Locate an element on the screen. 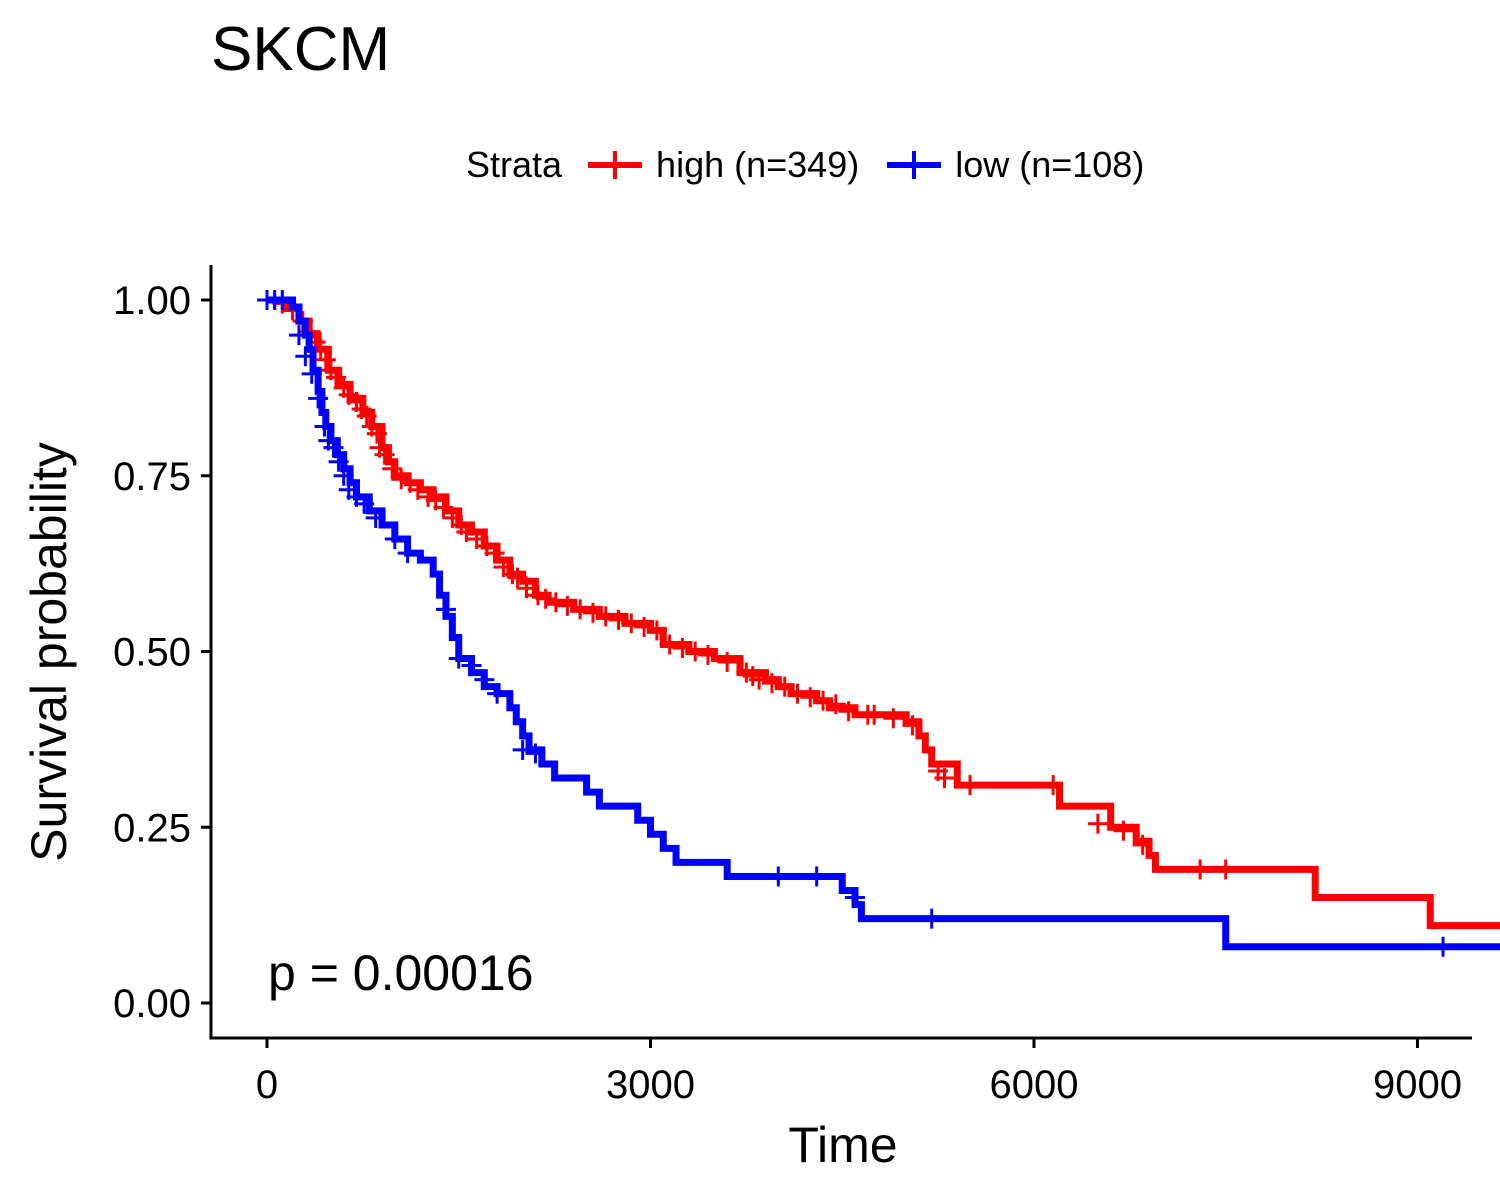 The image size is (1500, 1200). legend-key-high is located at coordinates (615, 165).